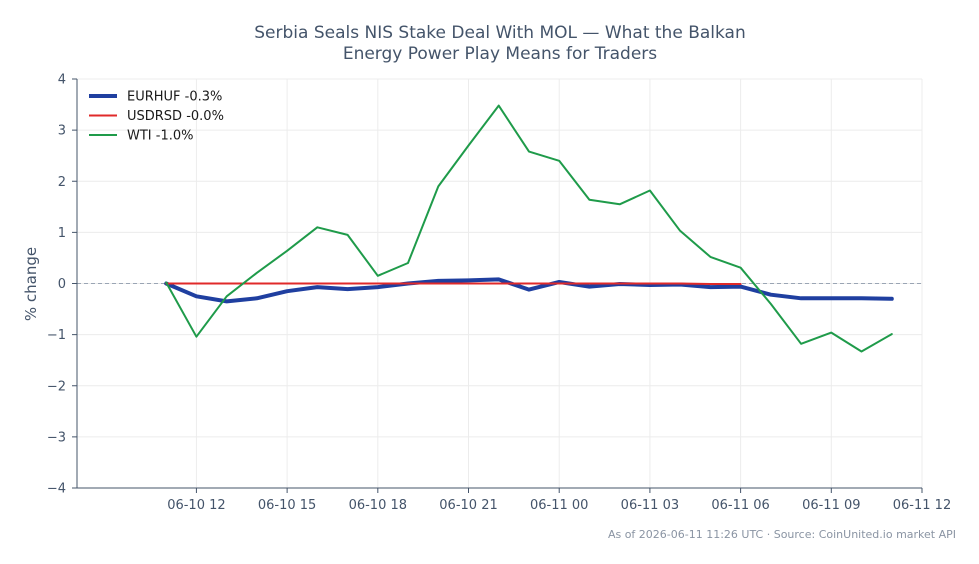  What do you see at coordinates (196, 505) in the screenshot?
I see `x-tick-label: 06-10 12` at bounding box center [196, 505].